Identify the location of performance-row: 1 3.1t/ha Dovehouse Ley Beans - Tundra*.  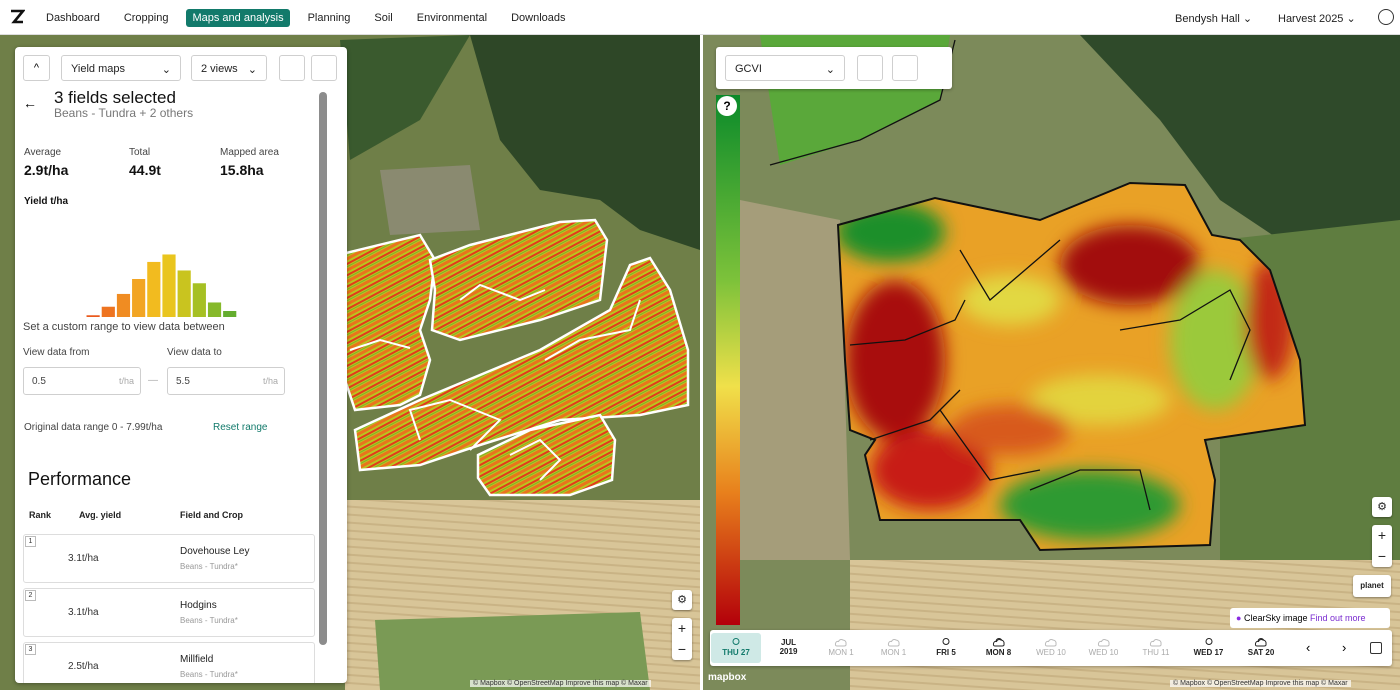
(169, 558).